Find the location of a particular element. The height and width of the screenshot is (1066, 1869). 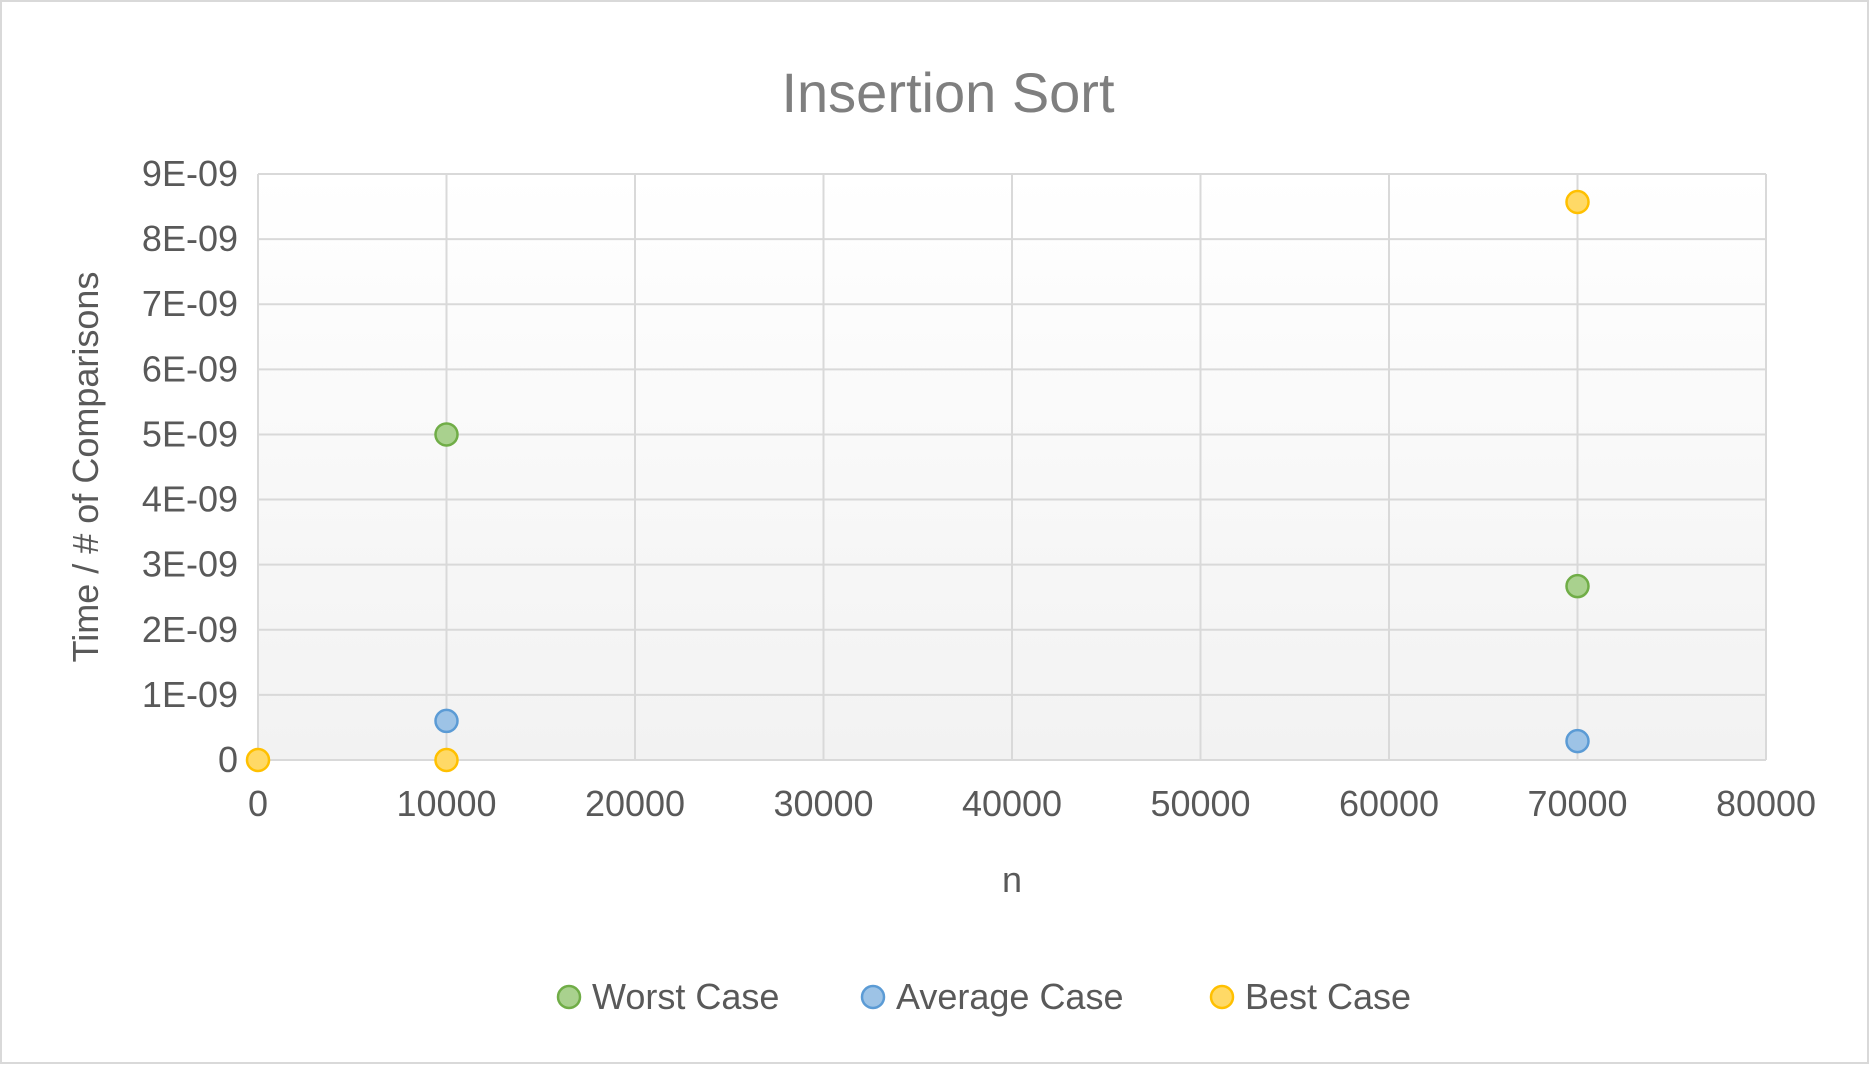

y-tick-label: 2E-09 is located at coordinates (190, 629).